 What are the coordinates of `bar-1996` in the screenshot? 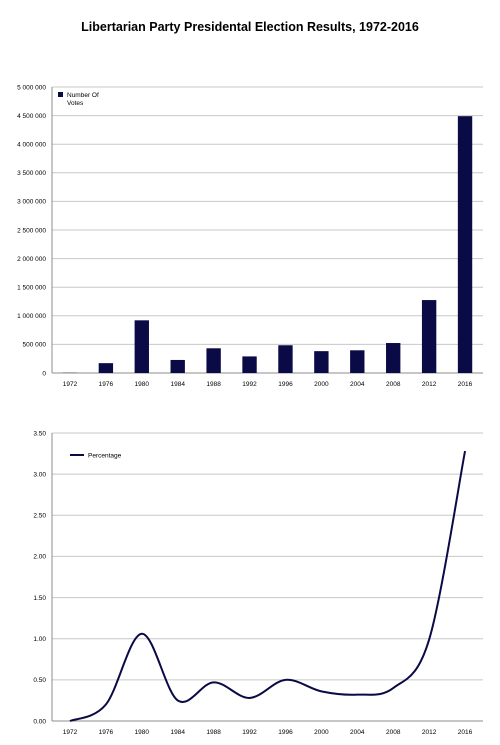 It's located at (285, 359).